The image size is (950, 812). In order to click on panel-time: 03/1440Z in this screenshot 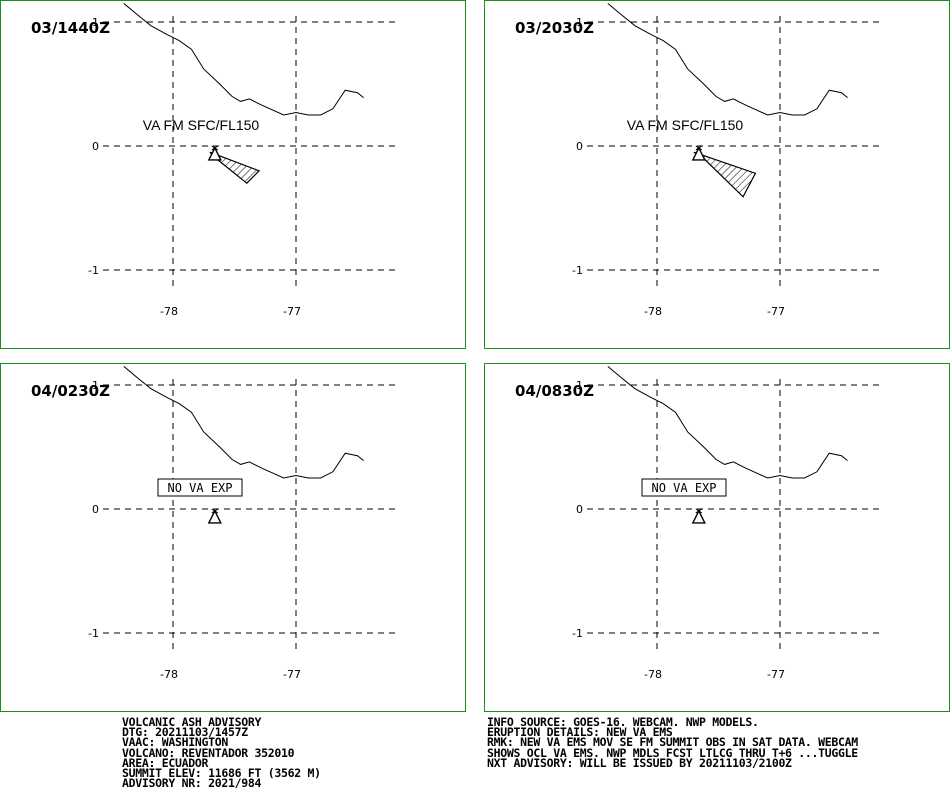, I will do `click(70, 28)`.